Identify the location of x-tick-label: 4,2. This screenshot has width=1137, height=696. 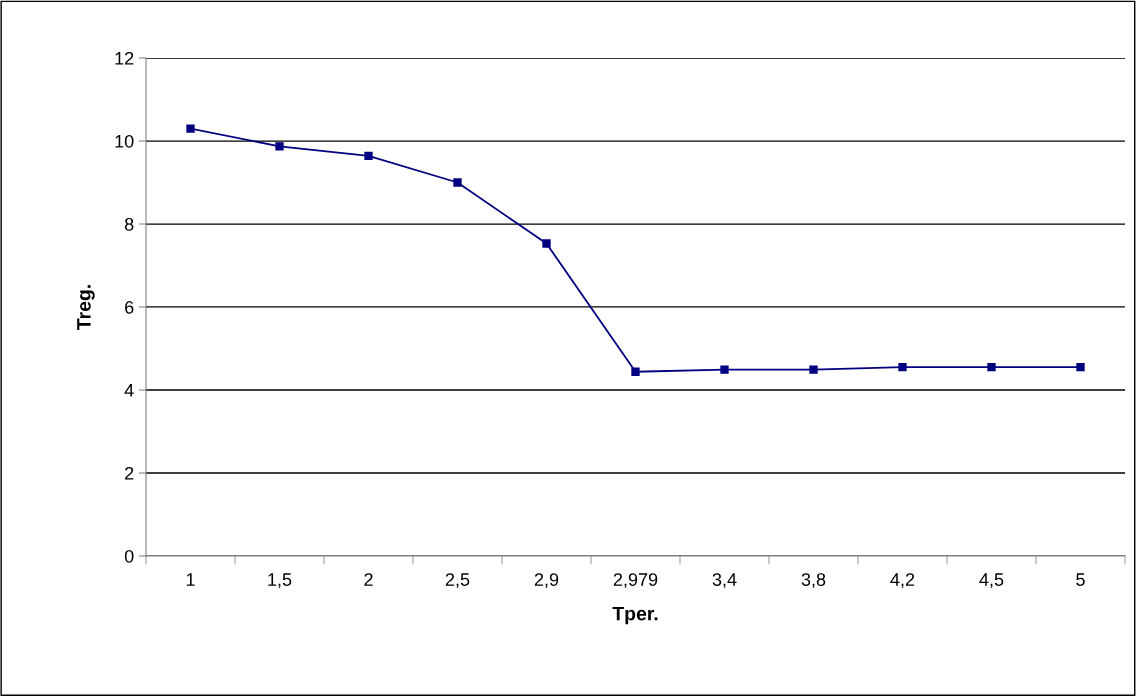
(902, 581).